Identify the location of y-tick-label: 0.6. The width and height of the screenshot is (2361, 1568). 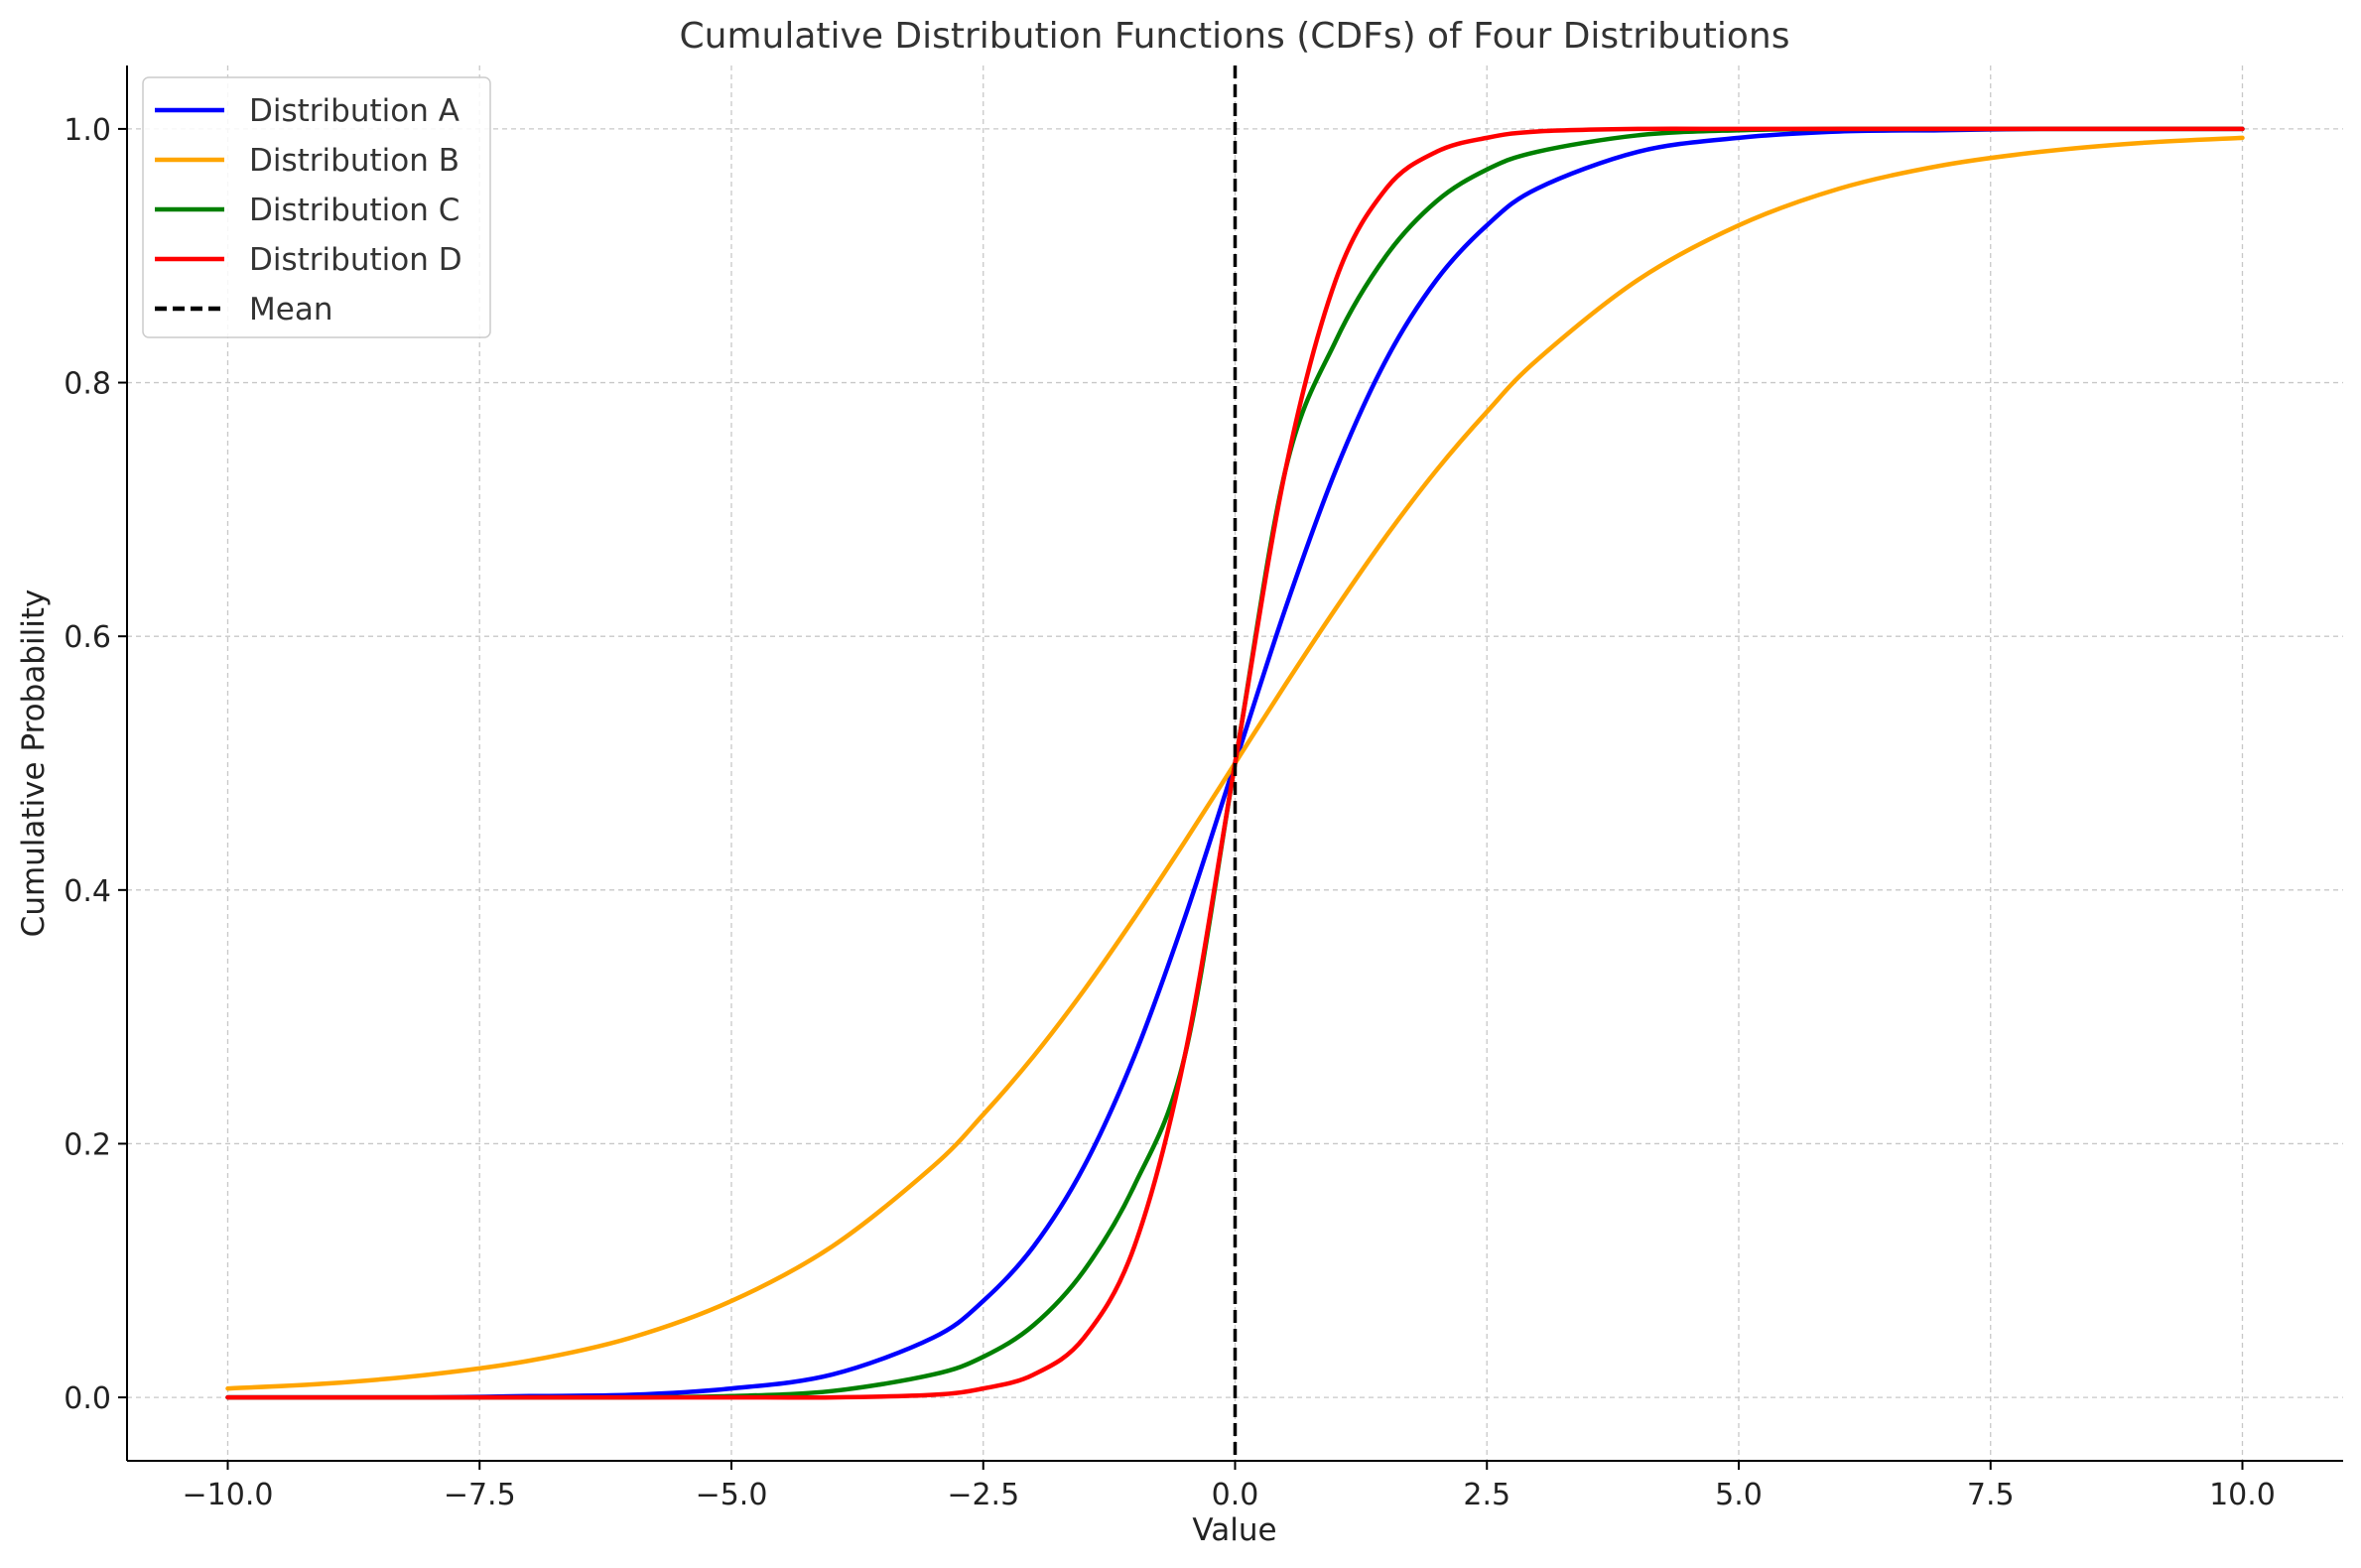
(87, 637).